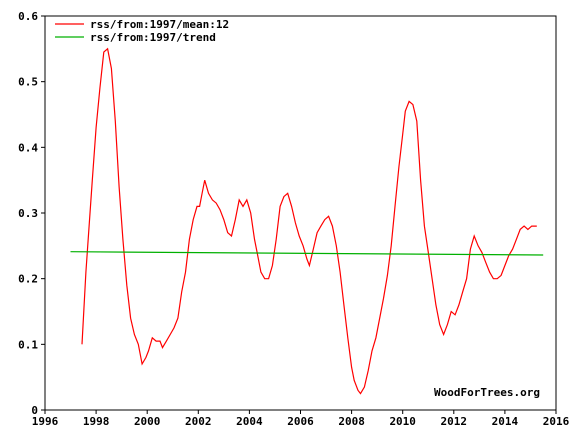 The height and width of the screenshot is (441, 577). Describe the element at coordinates (153, 37) in the screenshot. I see `legend-label-2: rss/from:1997/trend` at that location.